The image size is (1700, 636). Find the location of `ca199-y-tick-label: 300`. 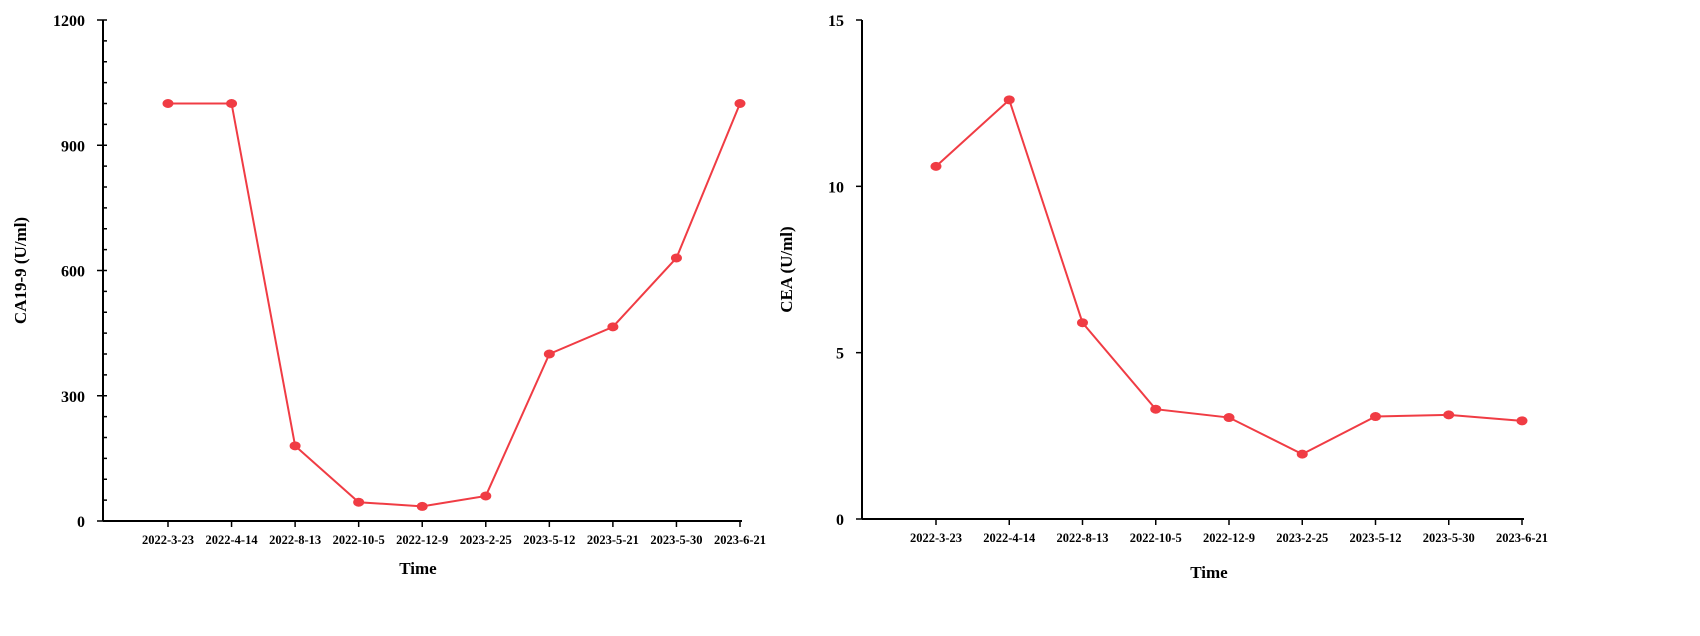

ca199-y-tick-label: 300 is located at coordinates (73, 397).